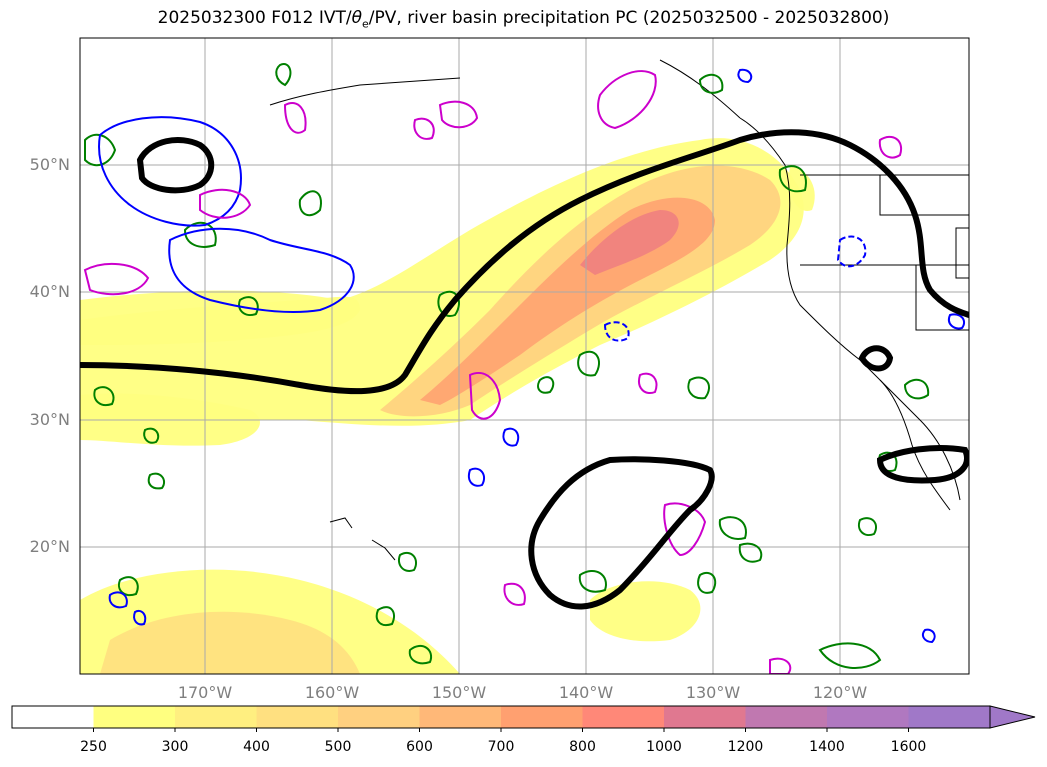 Image resolution: width=1047 pixels, height=767 pixels. I want to click on title-theta: θ, so click(356, 18).